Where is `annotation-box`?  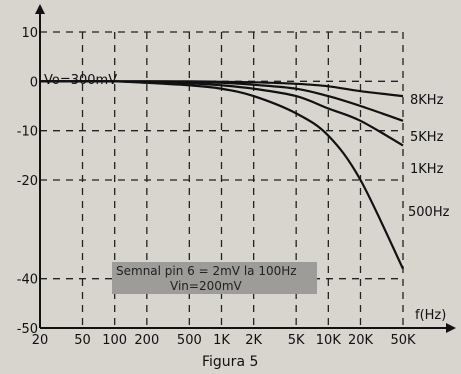
annotation-box is located at coordinates (214, 278).